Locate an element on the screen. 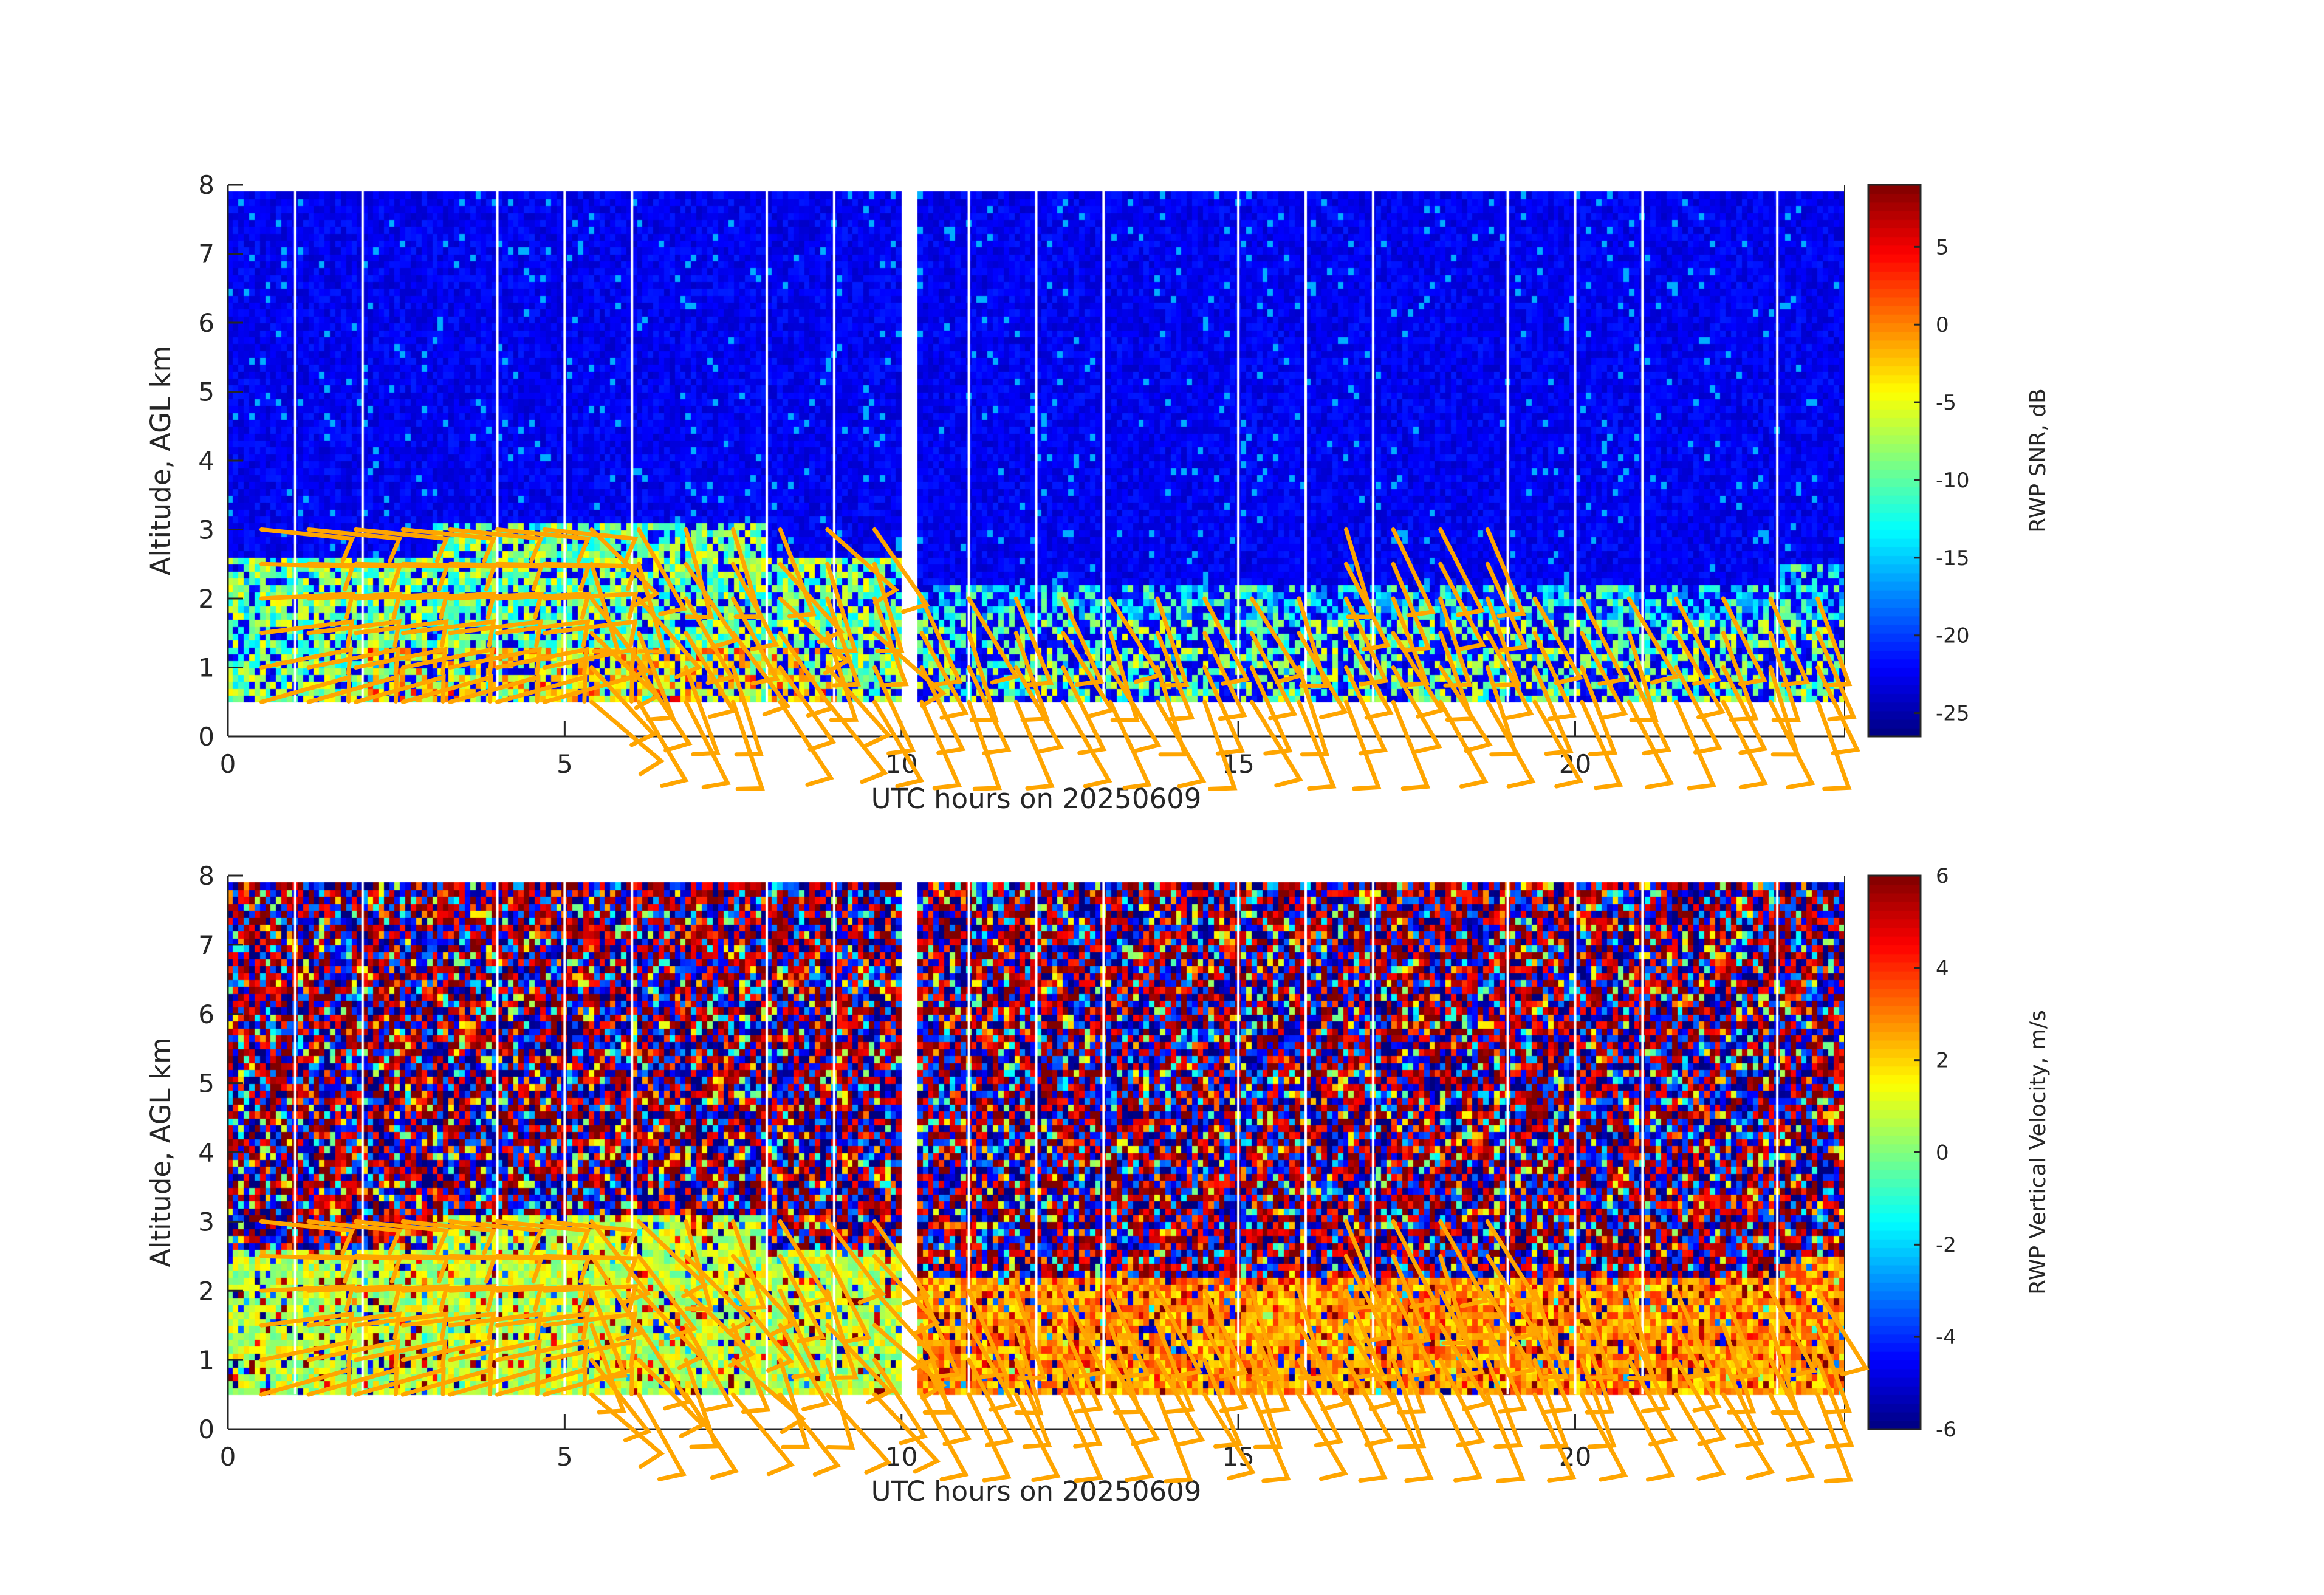 The width and height of the screenshot is (2324, 1595). colorbar-tick-label: -5 is located at coordinates (1946, 403).